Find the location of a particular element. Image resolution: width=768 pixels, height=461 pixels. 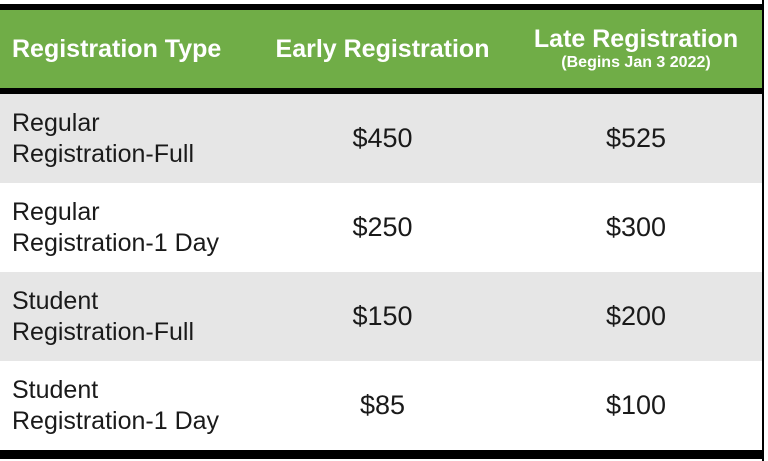

header-cell-late-registration-subtitle: (Begins Jan 3 2022) is located at coordinates (636, 62).